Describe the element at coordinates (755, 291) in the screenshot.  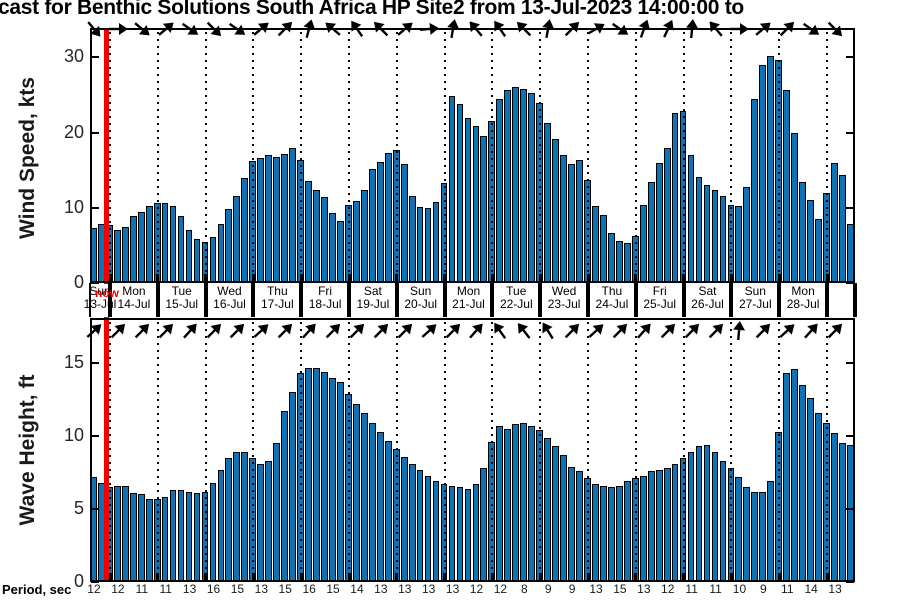
I see `date-cell-text: Sun` at that location.